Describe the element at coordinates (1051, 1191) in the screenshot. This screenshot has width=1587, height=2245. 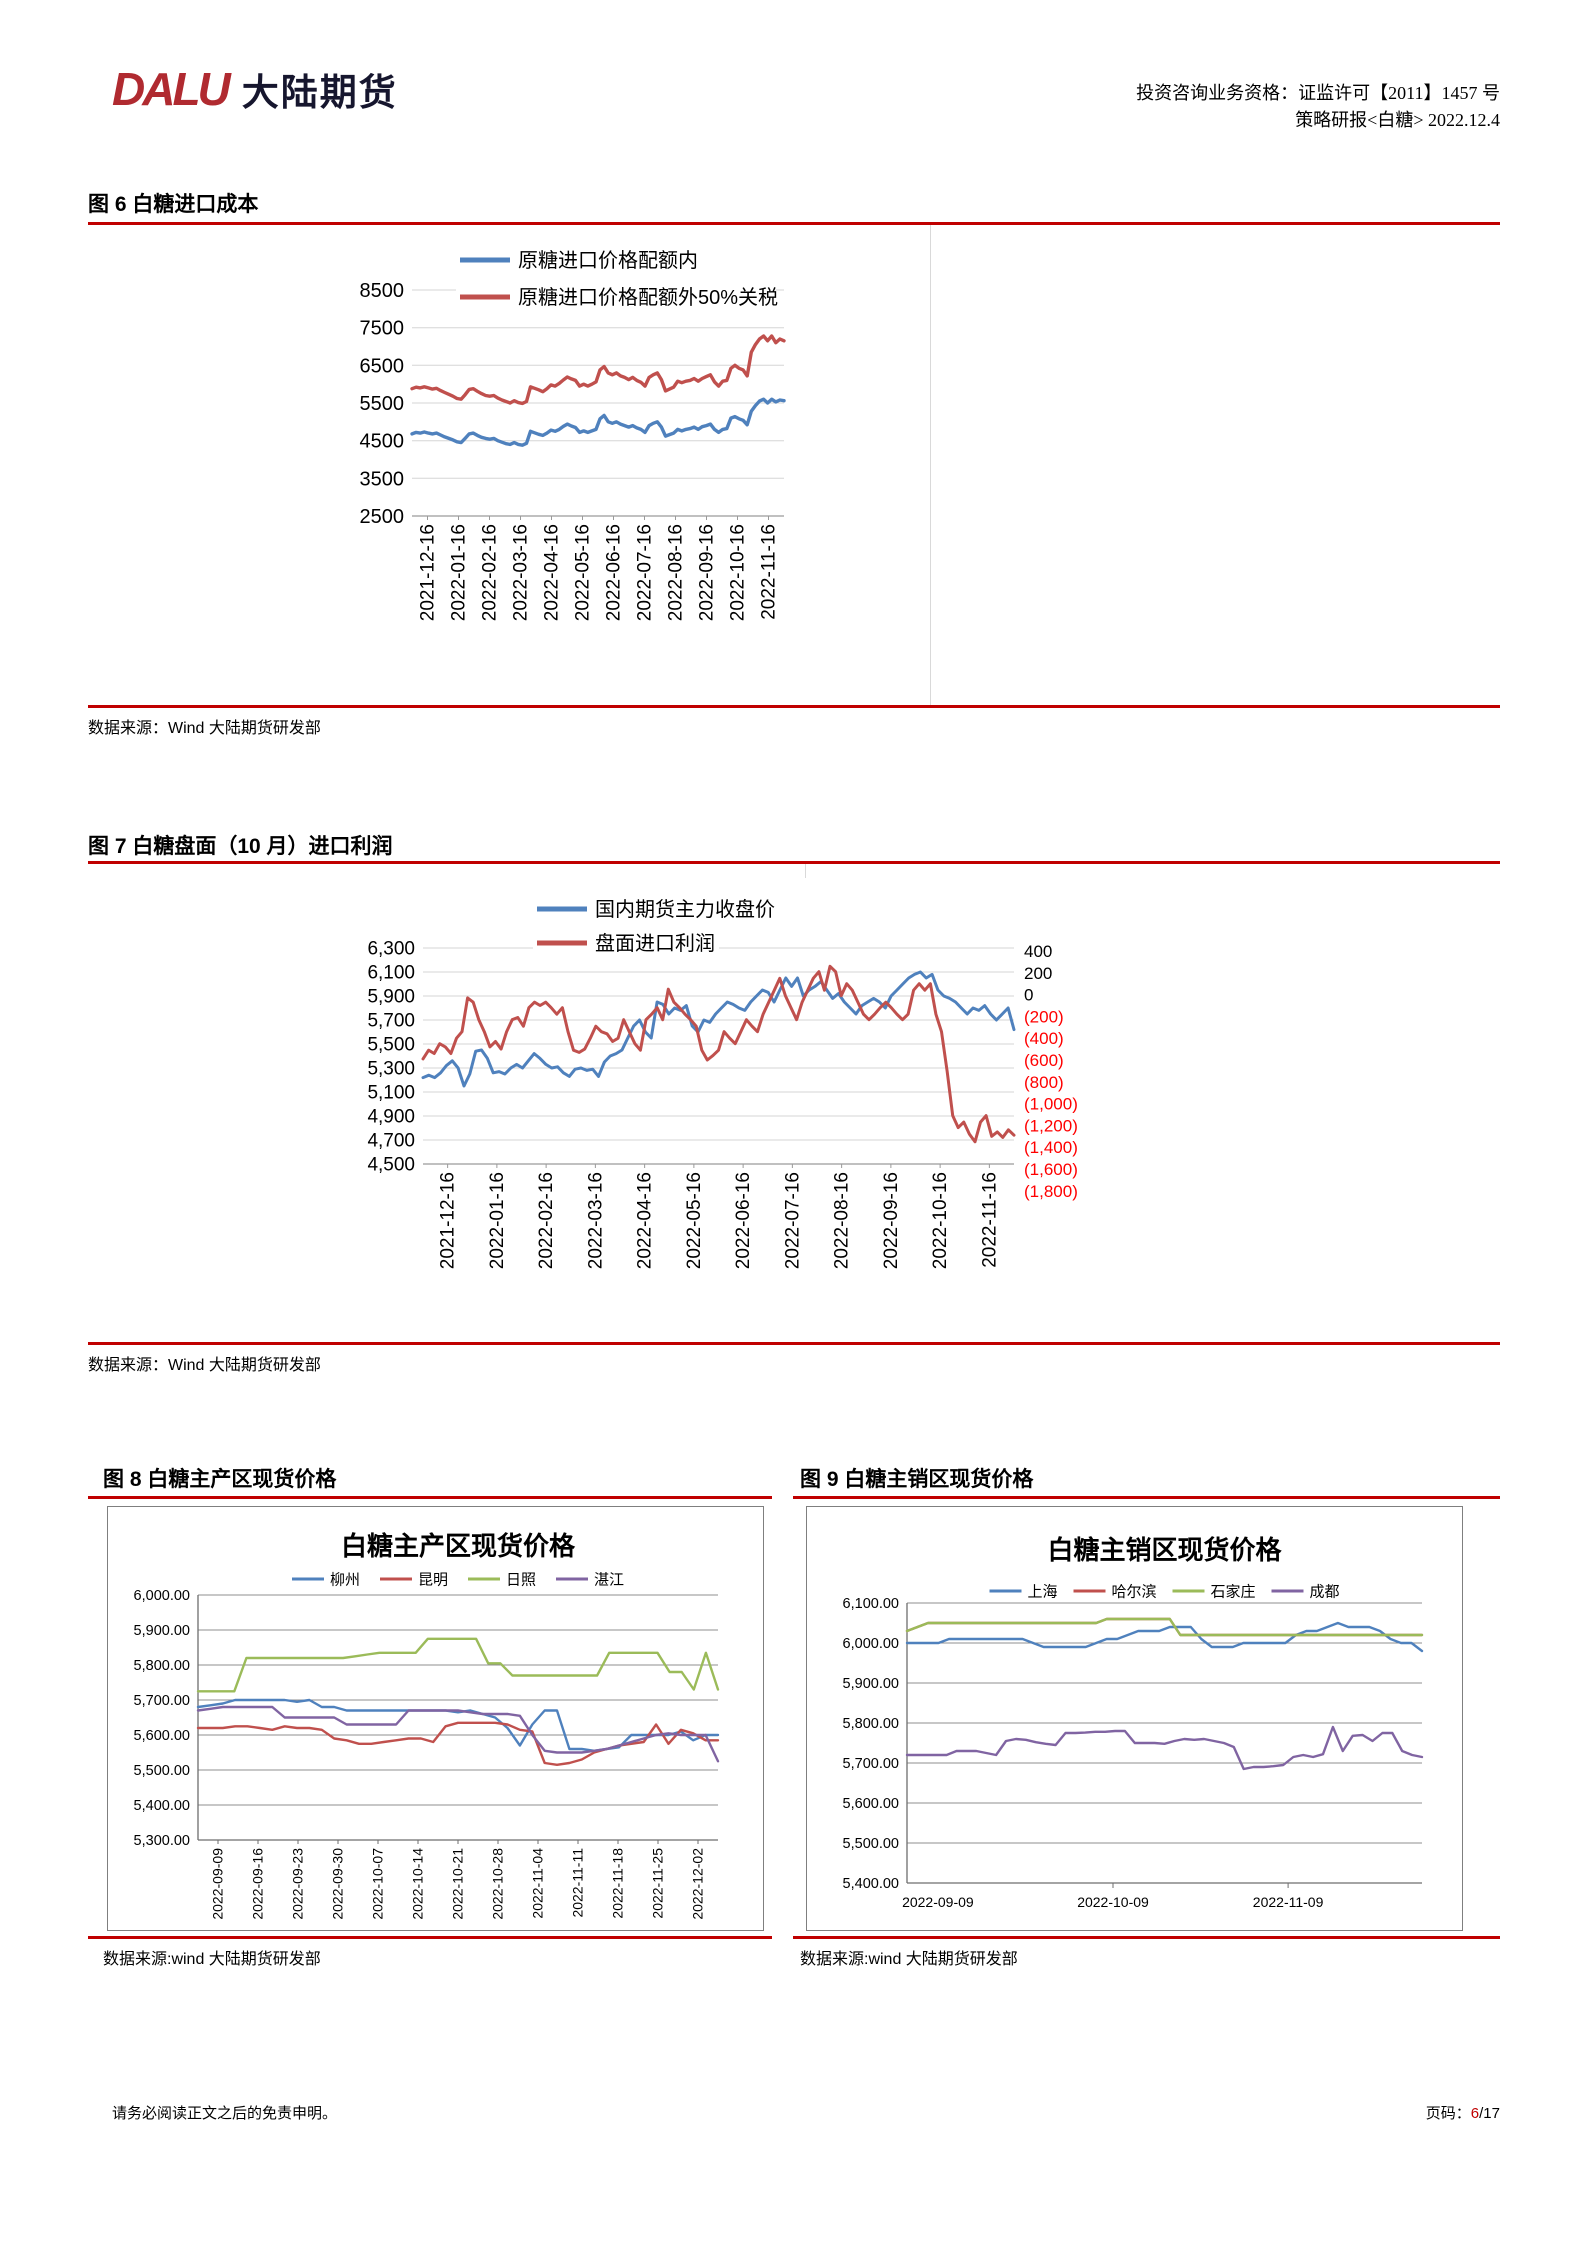
I see `right-axis-tick-label: (1,800)` at that location.